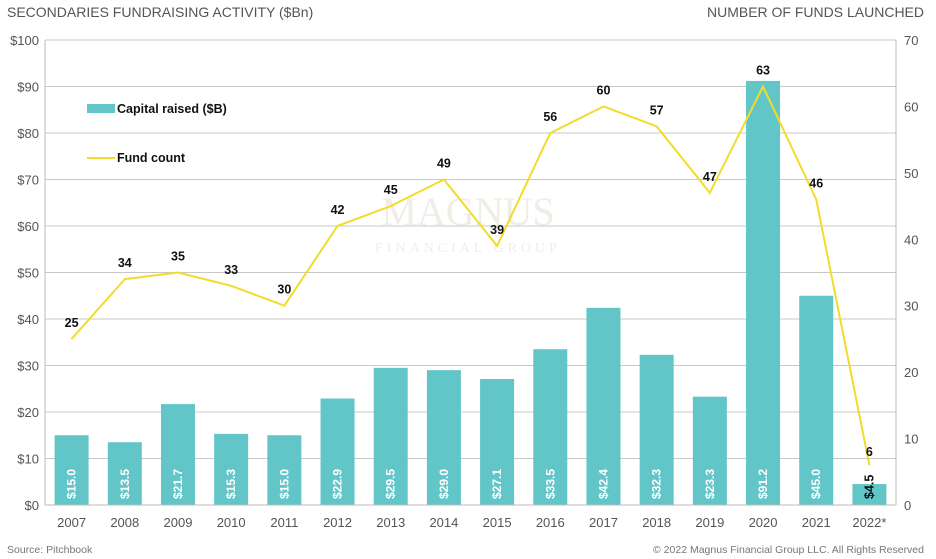  Describe the element at coordinates (32, 505) in the screenshot. I see `y-left-tick-label: $0` at that location.